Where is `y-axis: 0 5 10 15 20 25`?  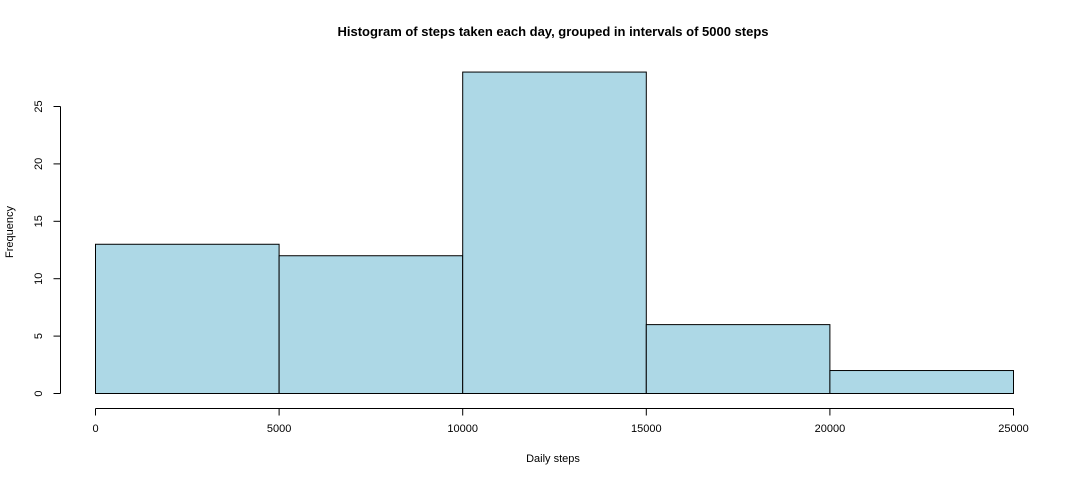
y-axis: 0 5 10 15 20 25 is located at coordinates (47, 248).